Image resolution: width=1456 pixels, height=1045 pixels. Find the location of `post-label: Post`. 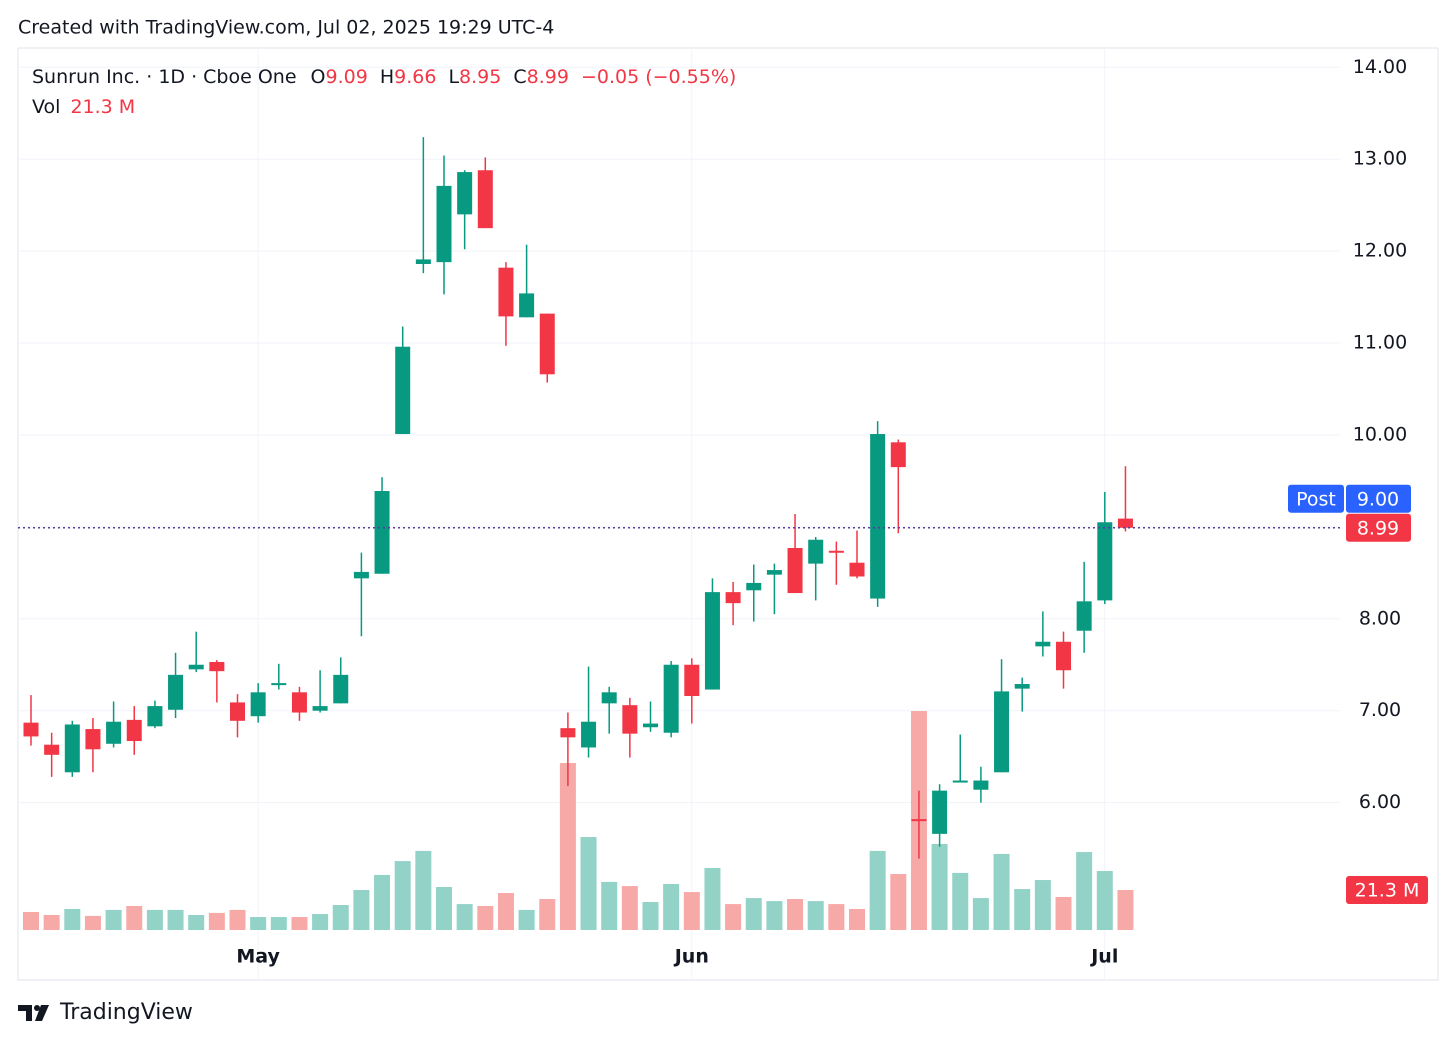

post-label: Post is located at coordinates (1316, 499).